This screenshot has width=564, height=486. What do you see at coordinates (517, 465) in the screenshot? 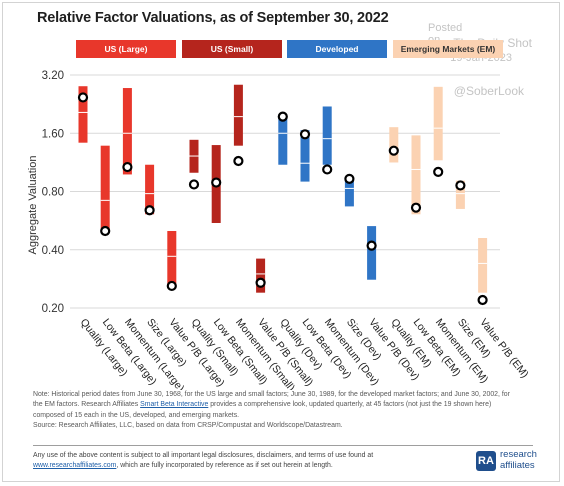
I see `logo-text-line-2: affiliates` at bounding box center [517, 465].